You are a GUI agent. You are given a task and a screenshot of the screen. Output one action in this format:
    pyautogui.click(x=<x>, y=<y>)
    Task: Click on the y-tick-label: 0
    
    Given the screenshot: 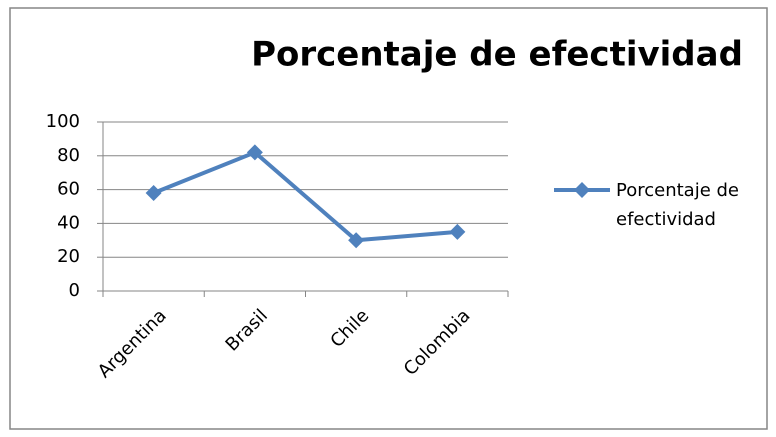 What is the action you would take?
    pyautogui.click(x=74, y=290)
    